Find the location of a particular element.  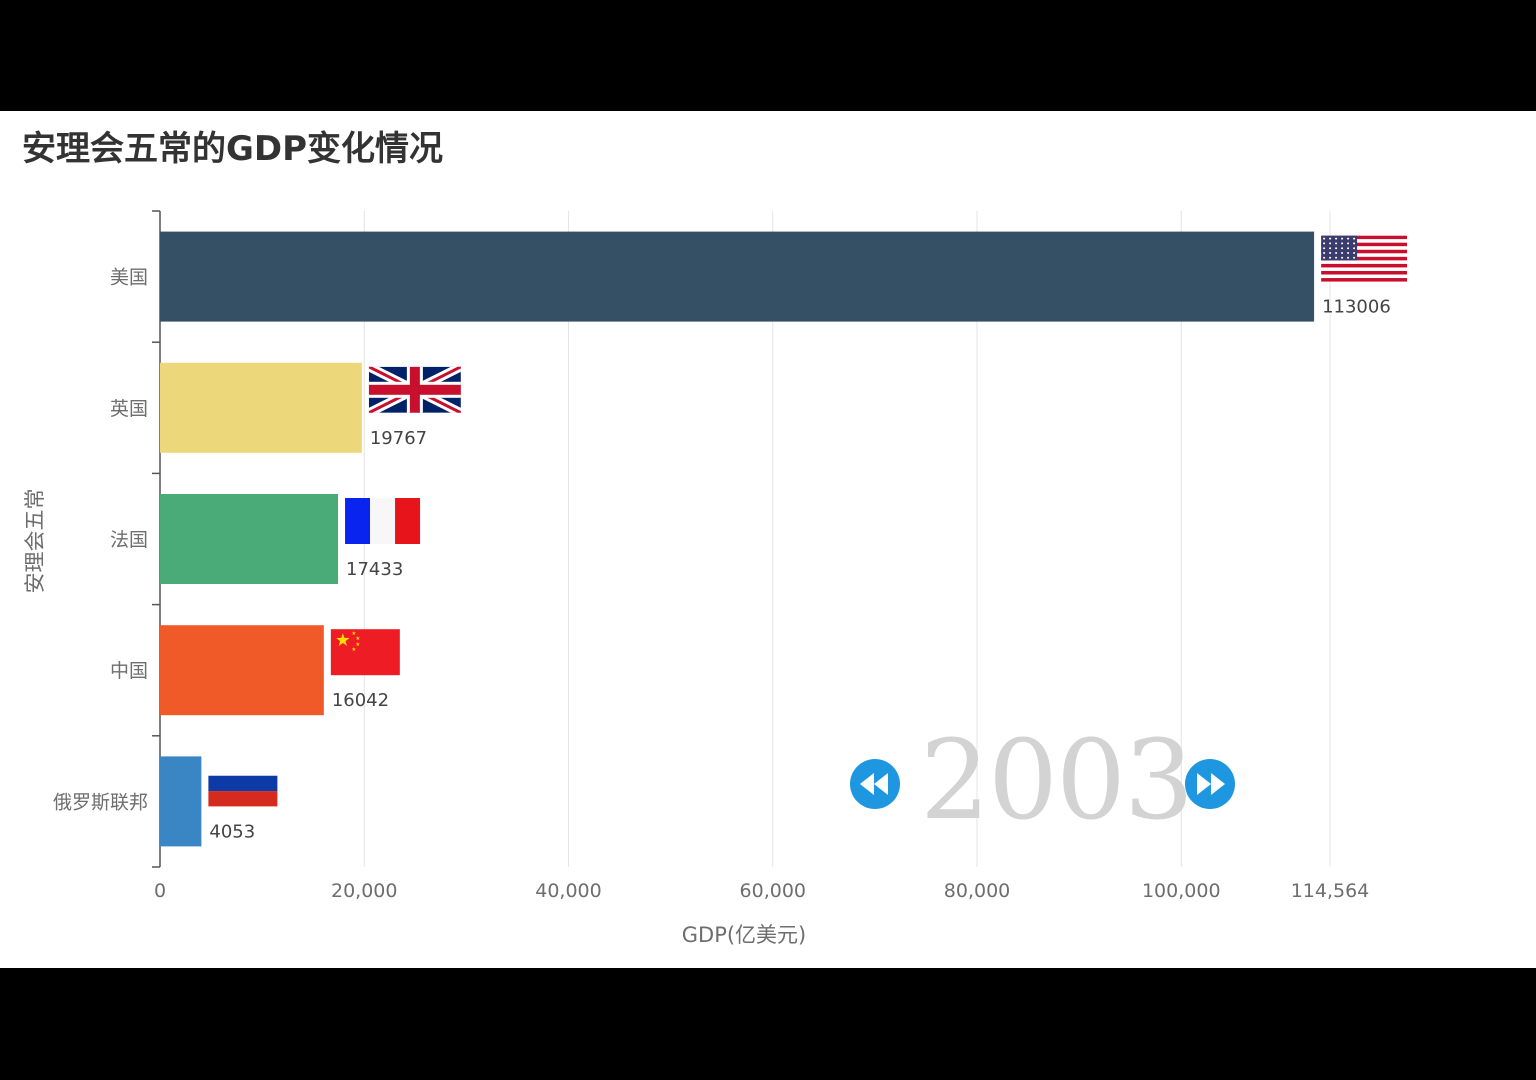

rewind-button is located at coordinates (875, 784).